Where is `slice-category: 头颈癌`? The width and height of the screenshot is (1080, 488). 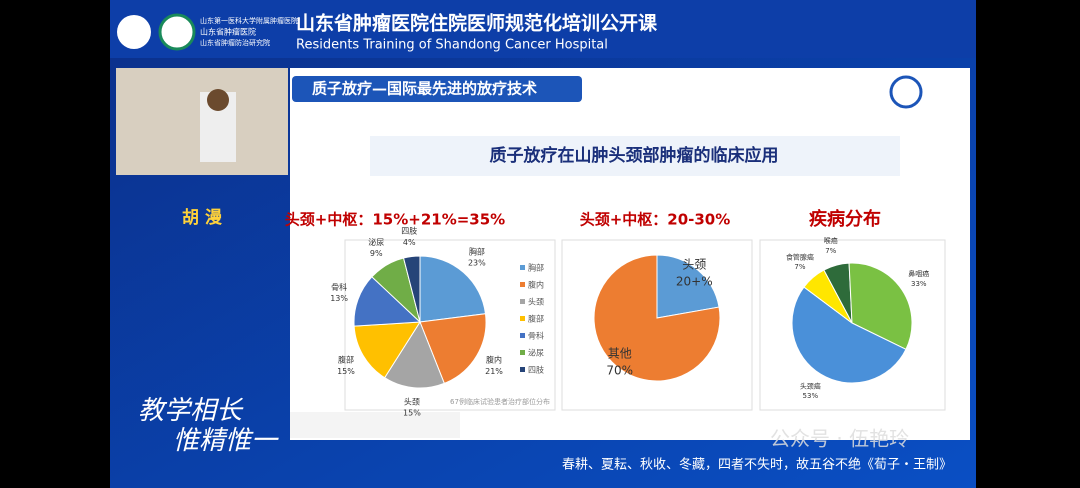
slice-category: 头颈癌 is located at coordinates (810, 385).